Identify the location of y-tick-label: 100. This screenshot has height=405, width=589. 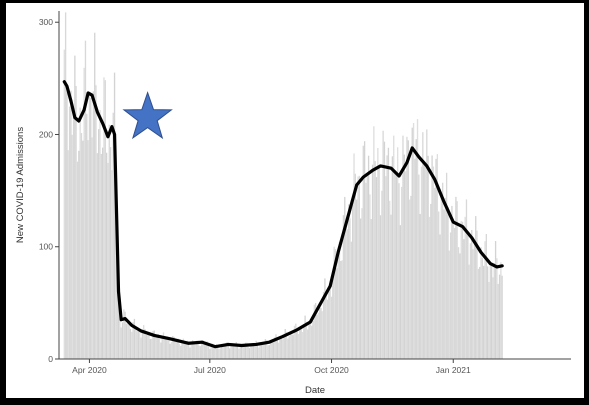
(46, 247).